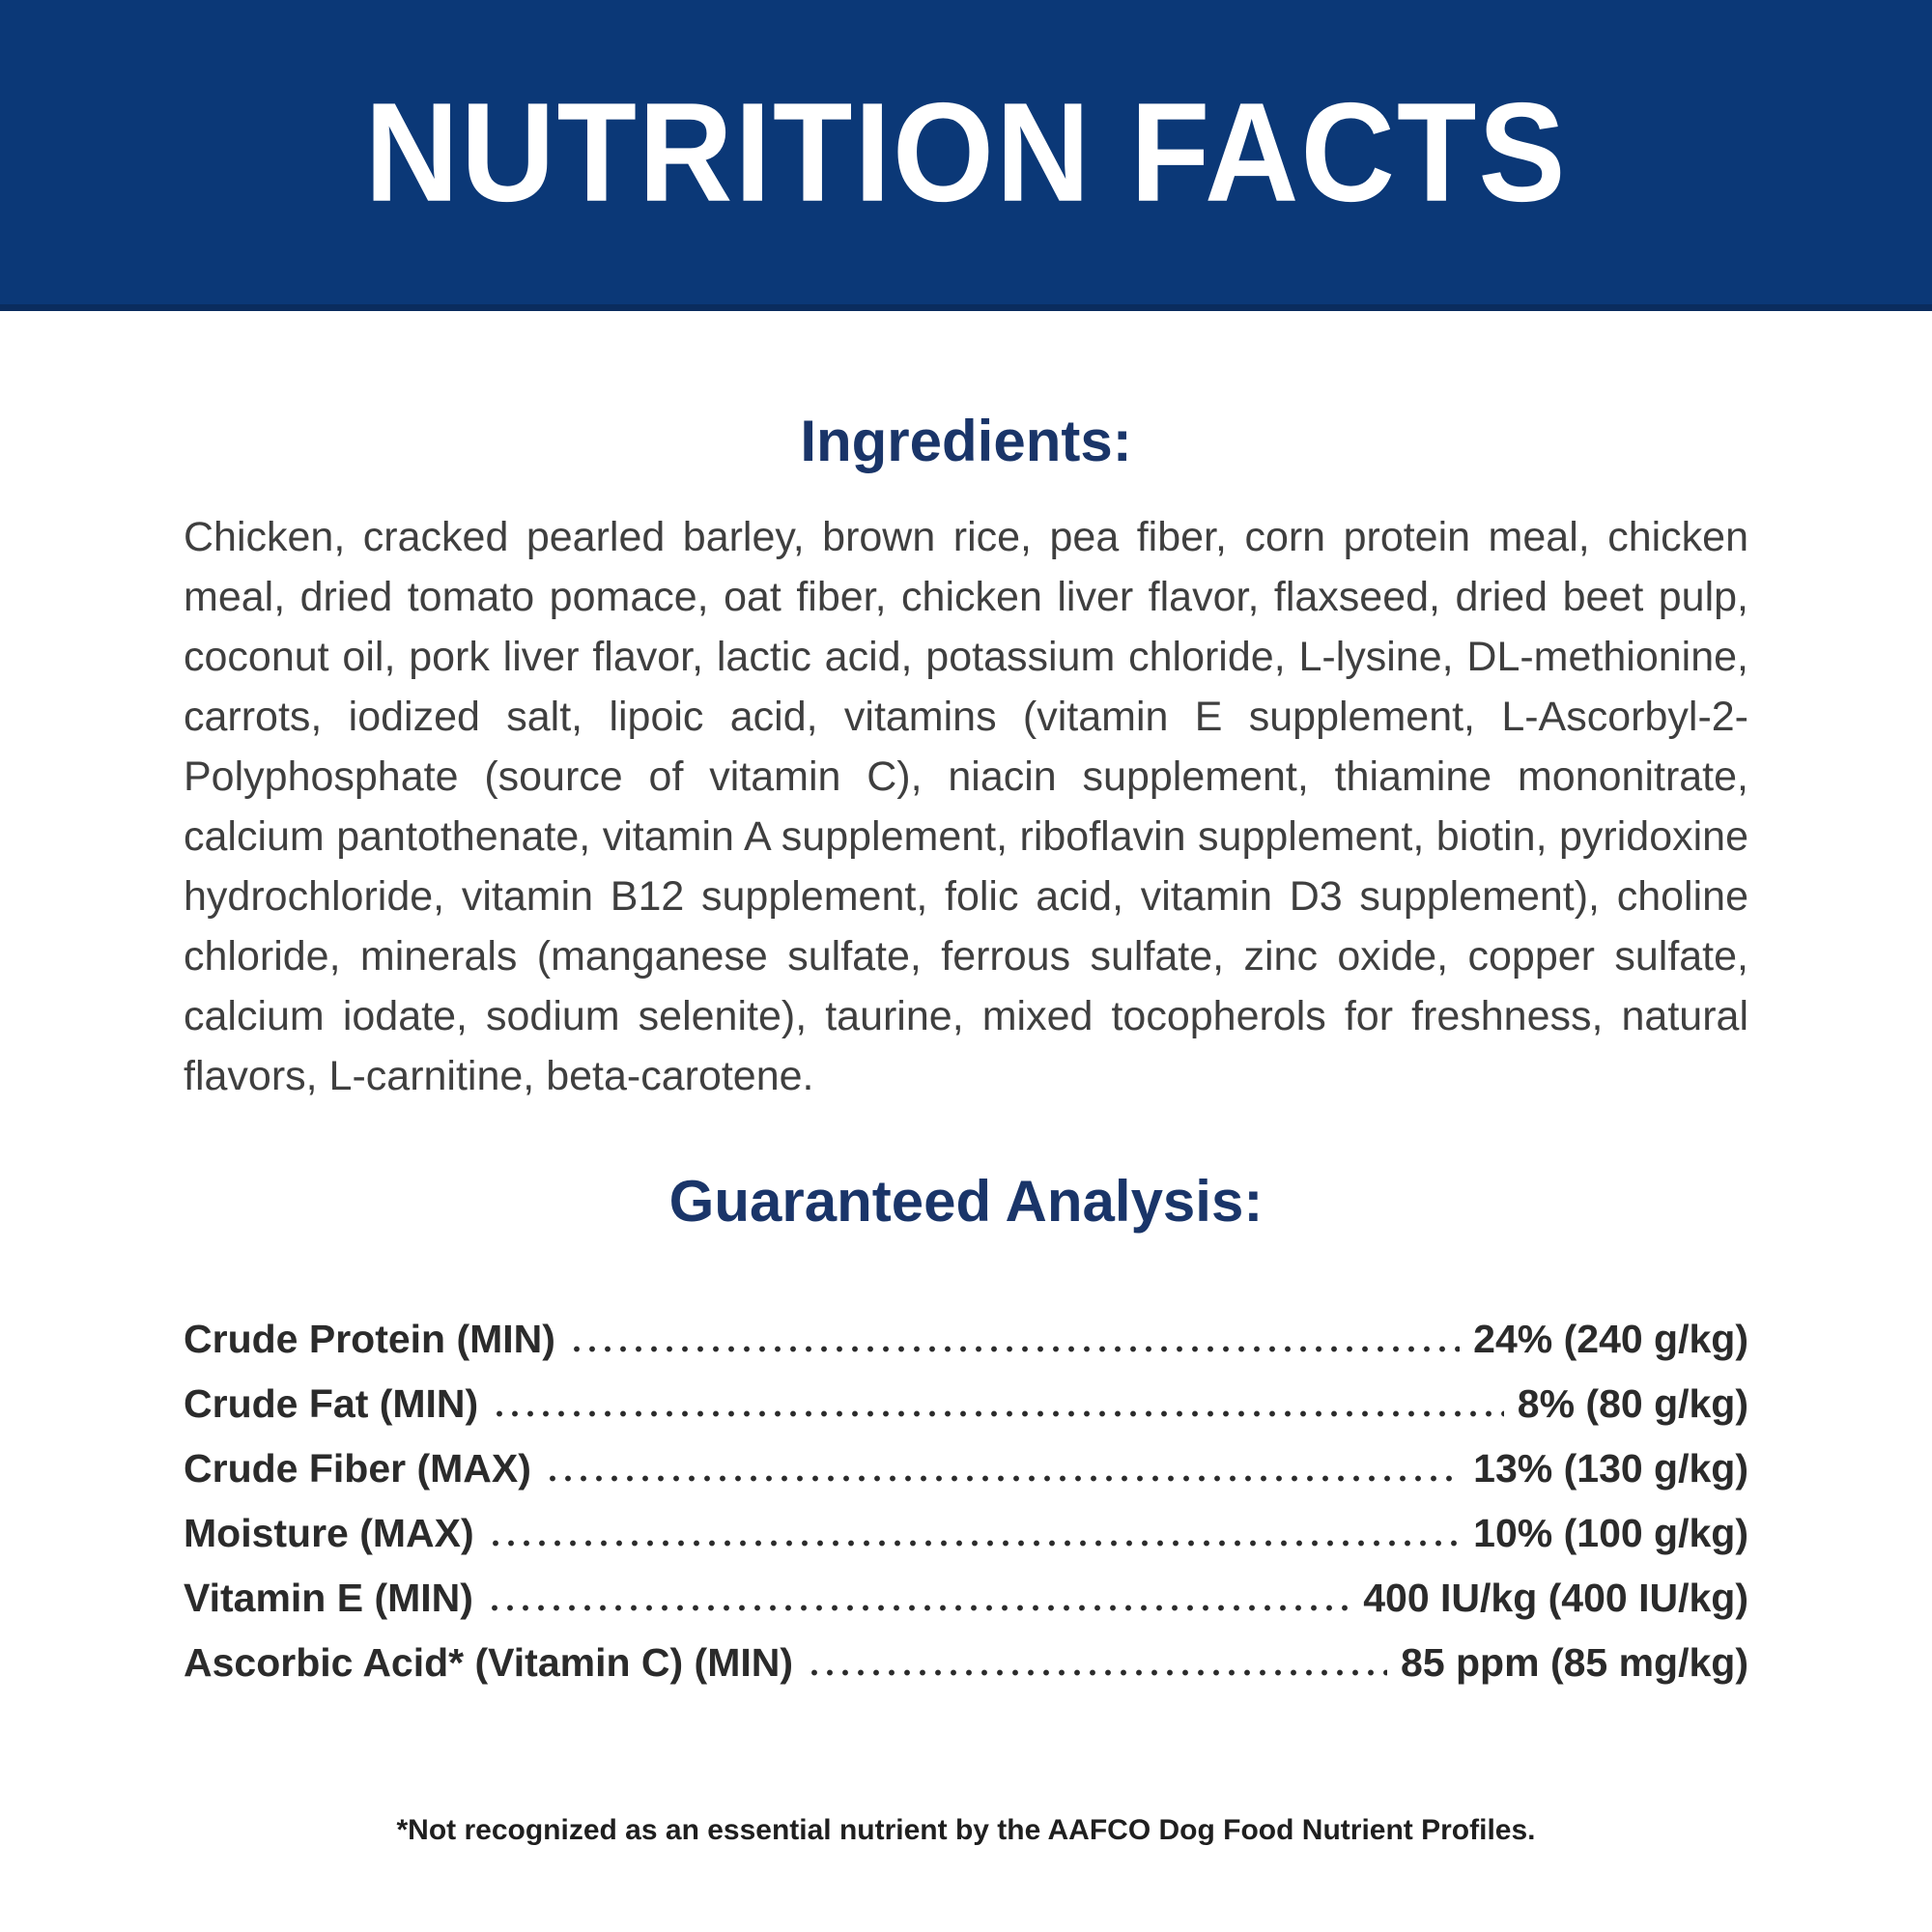 The height and width of the screenshot is (1932, 1932). What do you see at coordinates (489, 1662) in the screenshot?
I see `analysis-row-label: Ascorbic Acid* (Vitamin C) (MIN)` at bounding box center [489, 1662].